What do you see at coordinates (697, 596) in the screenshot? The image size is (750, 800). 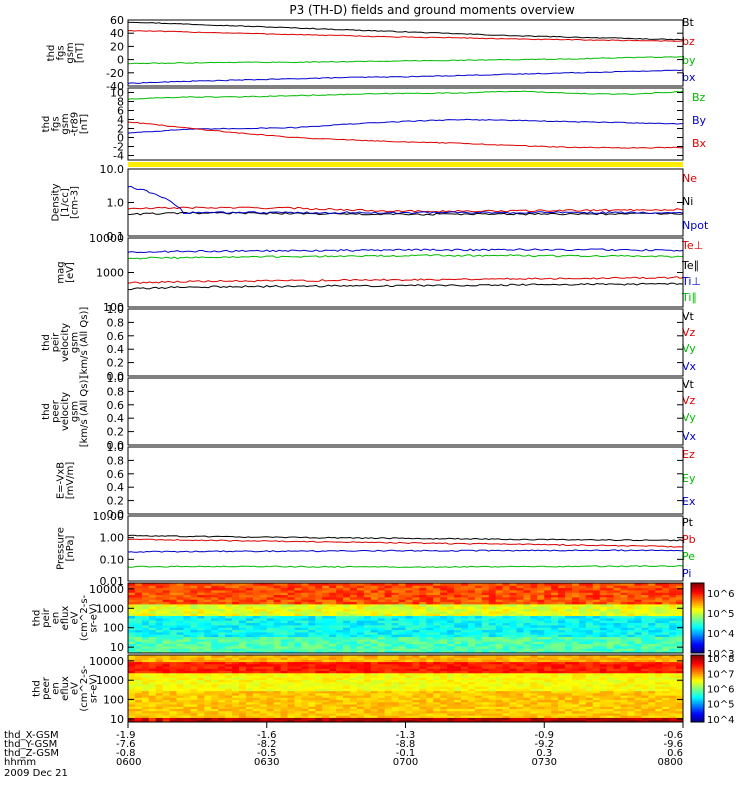 I see `colorbar-swatch` at bounding box center [697, 596].